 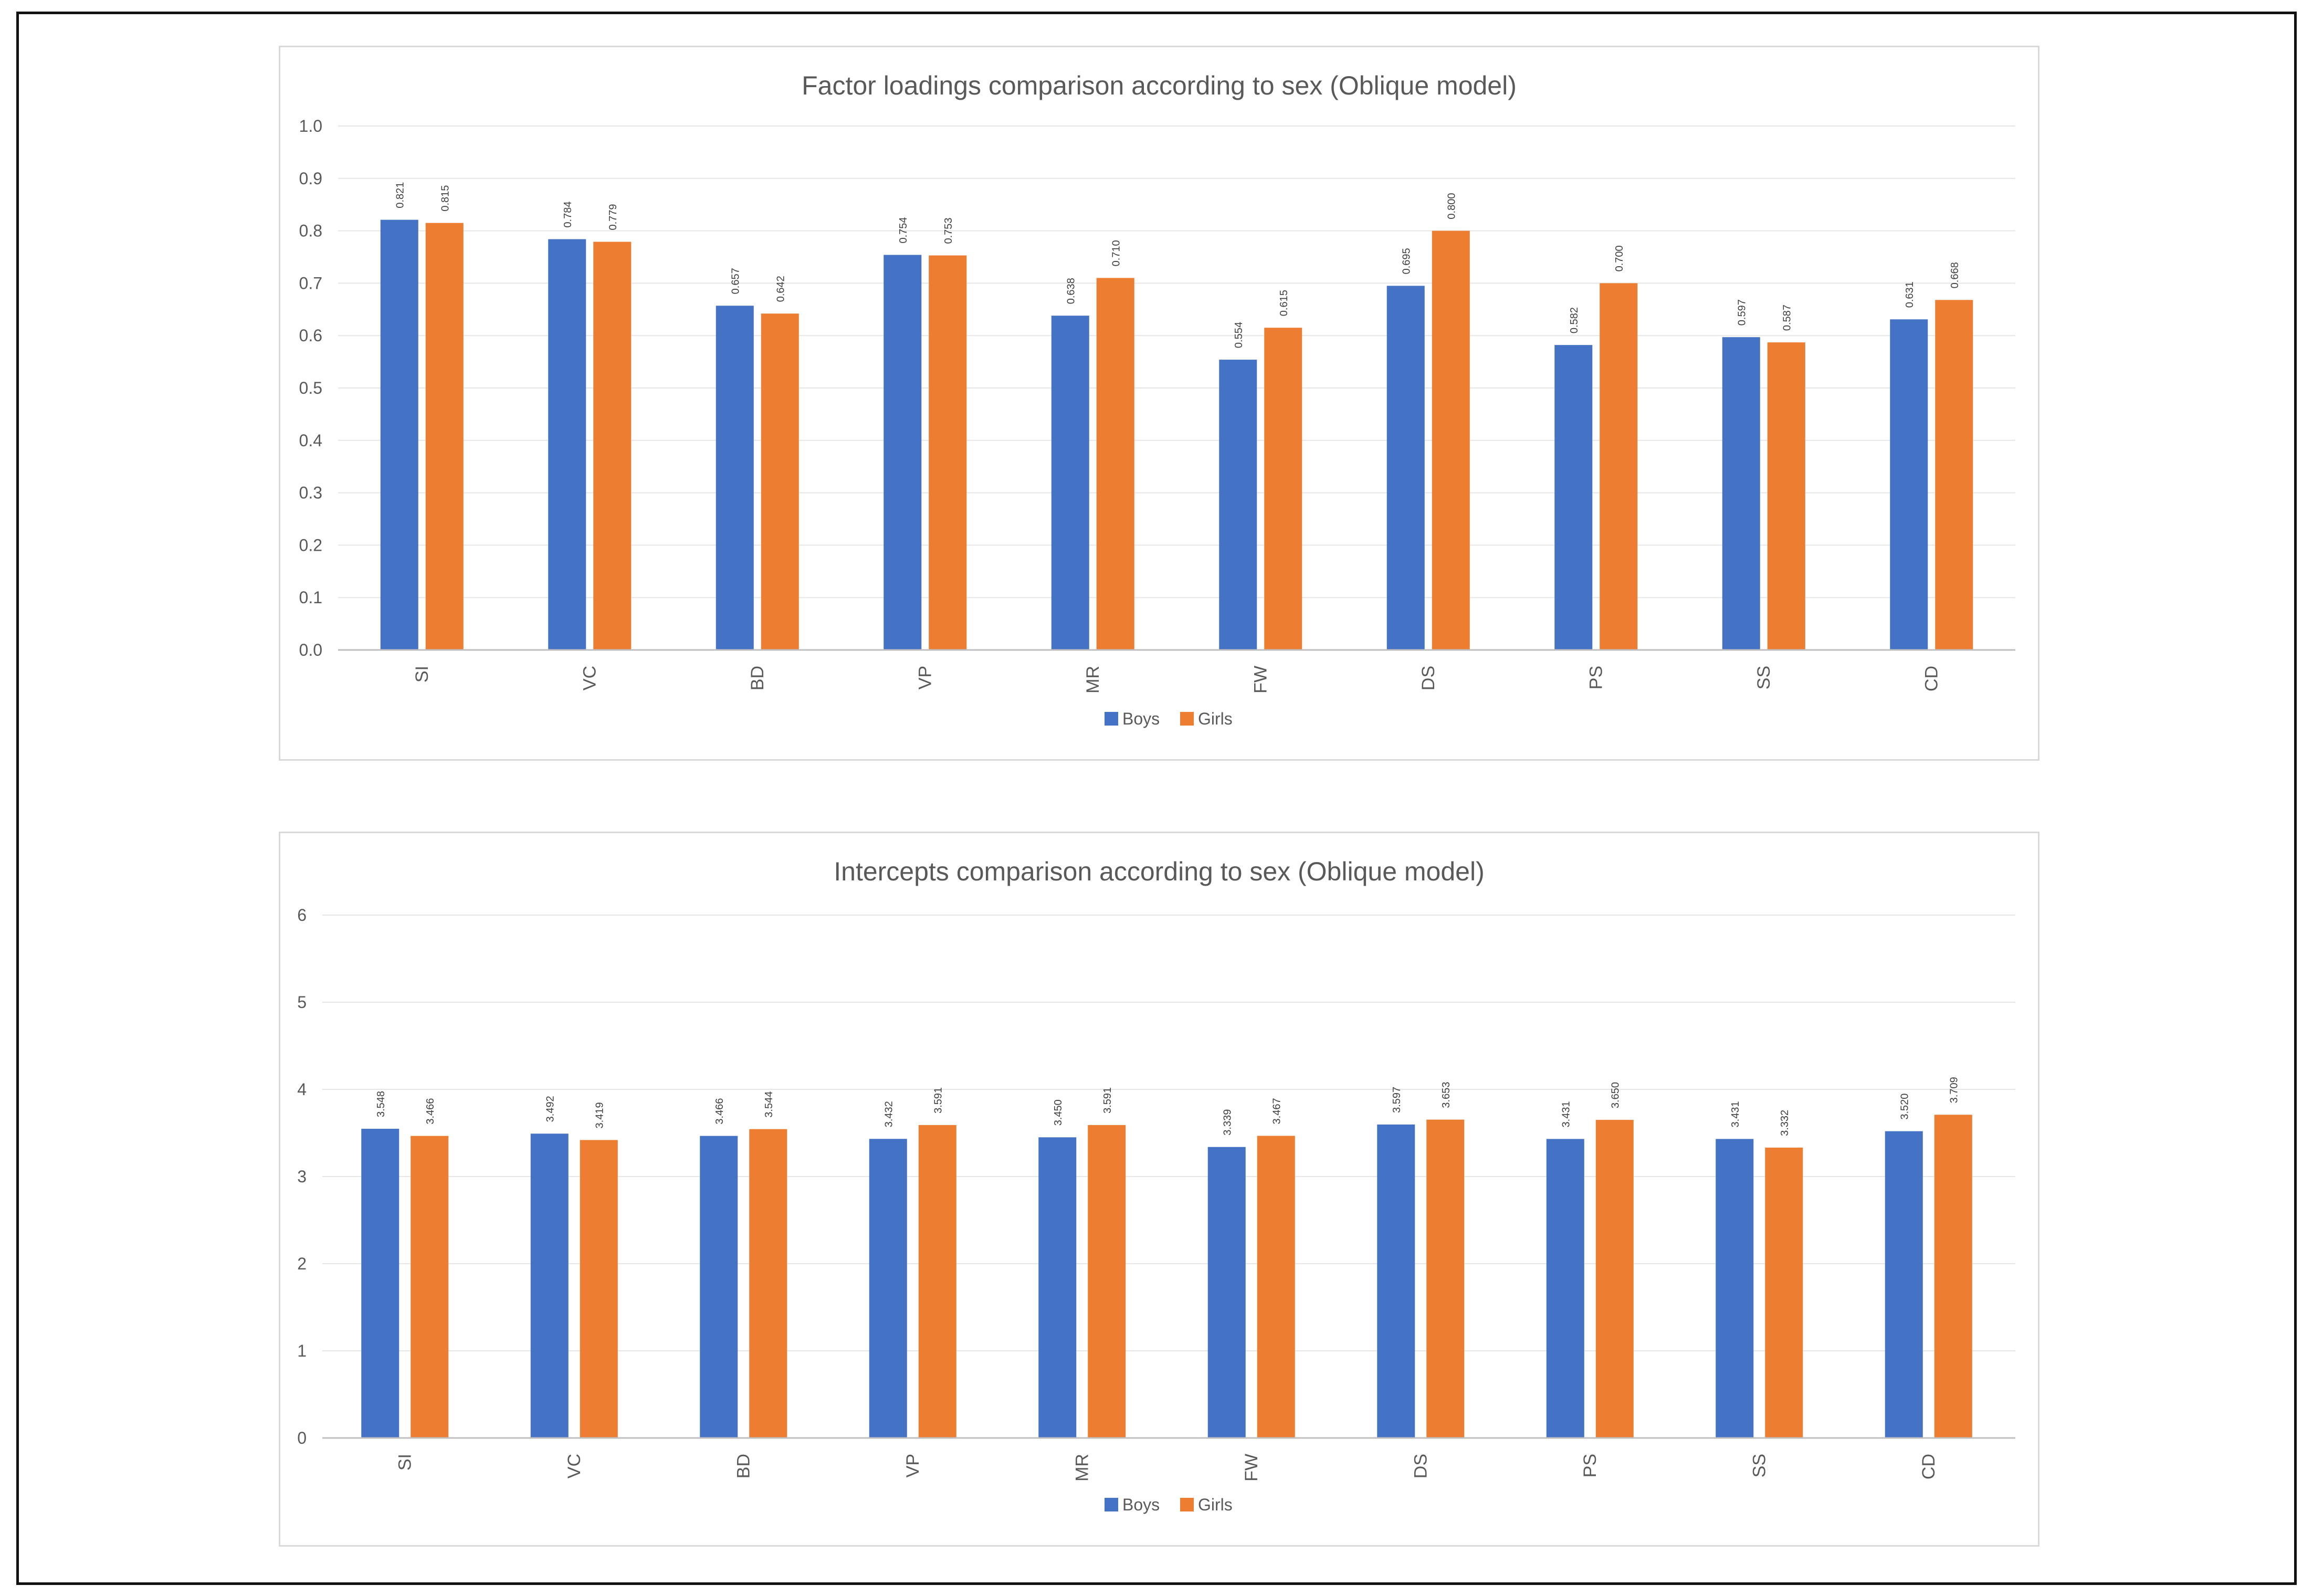 I want to click on x-tick-label: BD, so click(x=758, y=678).